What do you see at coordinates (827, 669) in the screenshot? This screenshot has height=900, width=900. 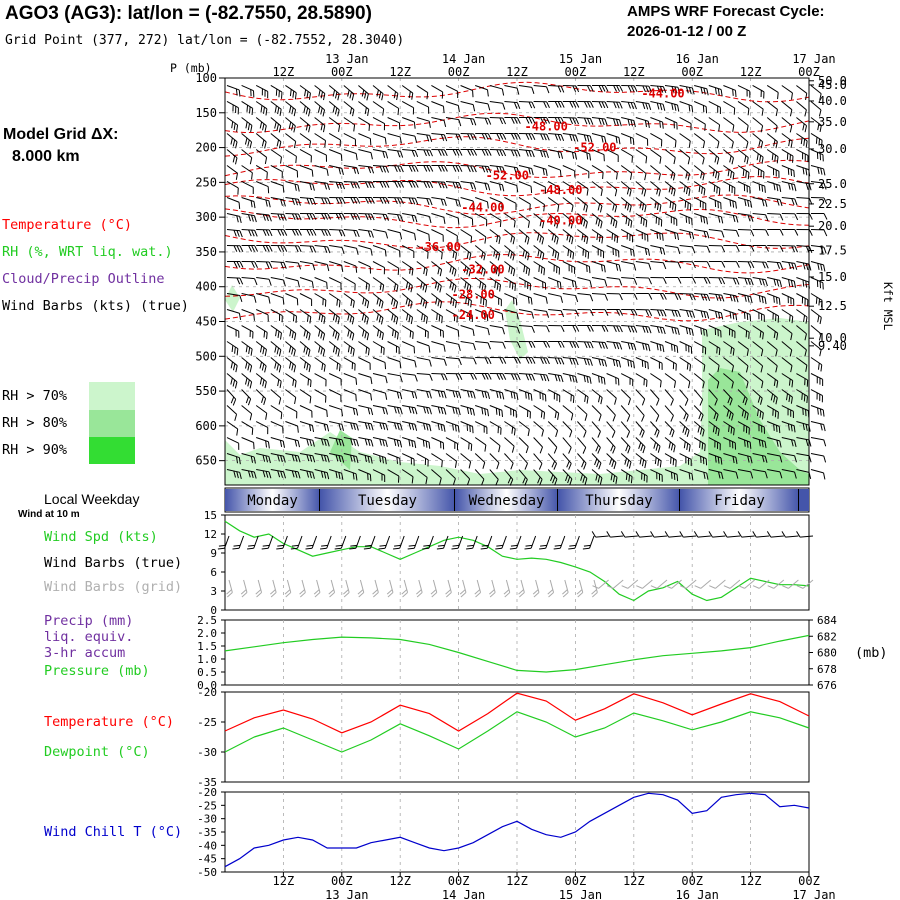 I see `axis-tick-label: 678` at bounding box center [827, 669].